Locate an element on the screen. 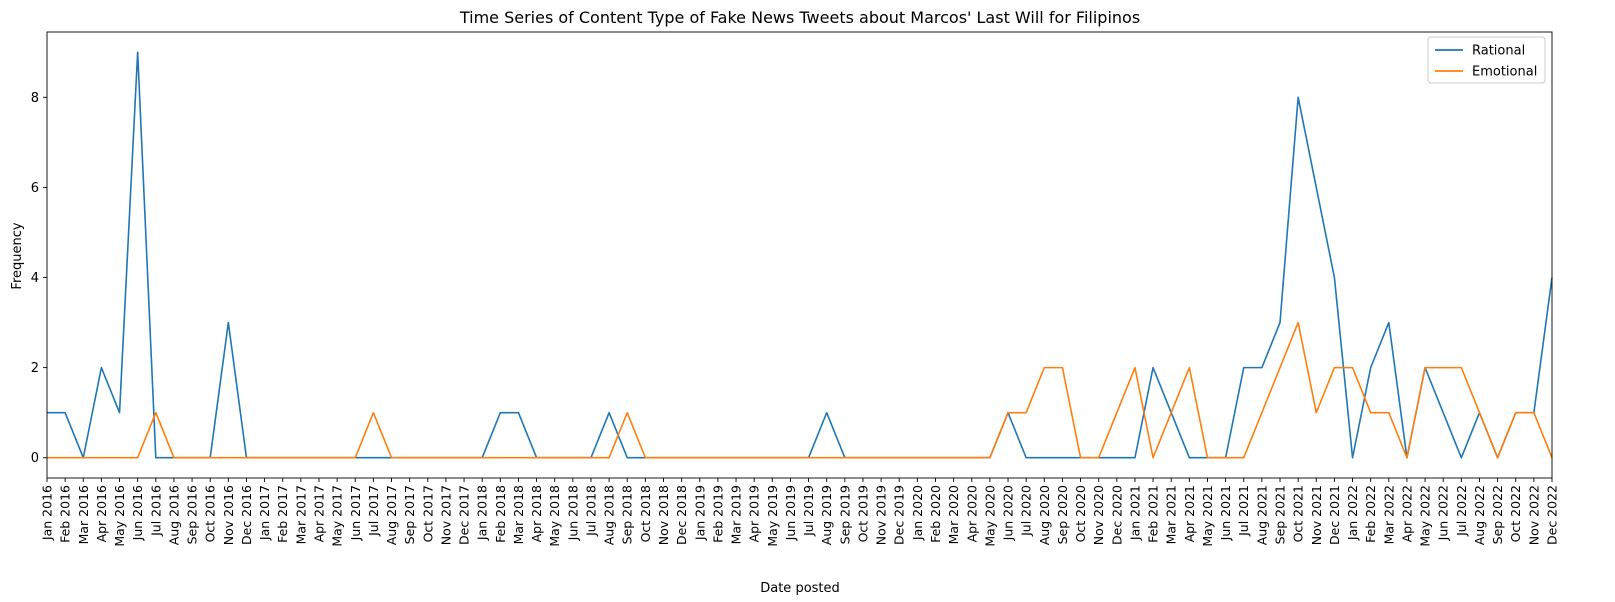  x-tick-label: Jul 2017 is located at coordinates (373, 511).